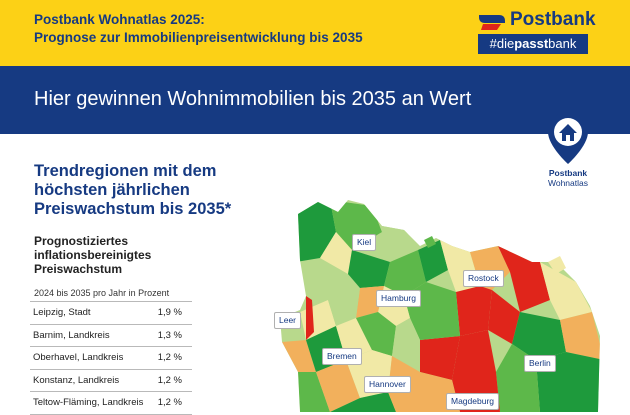  What do you see at coordinates (81, 241) in the screenshot?
I see `table-heading-line: Prognostiziertes` at bounding box center [81, 241].